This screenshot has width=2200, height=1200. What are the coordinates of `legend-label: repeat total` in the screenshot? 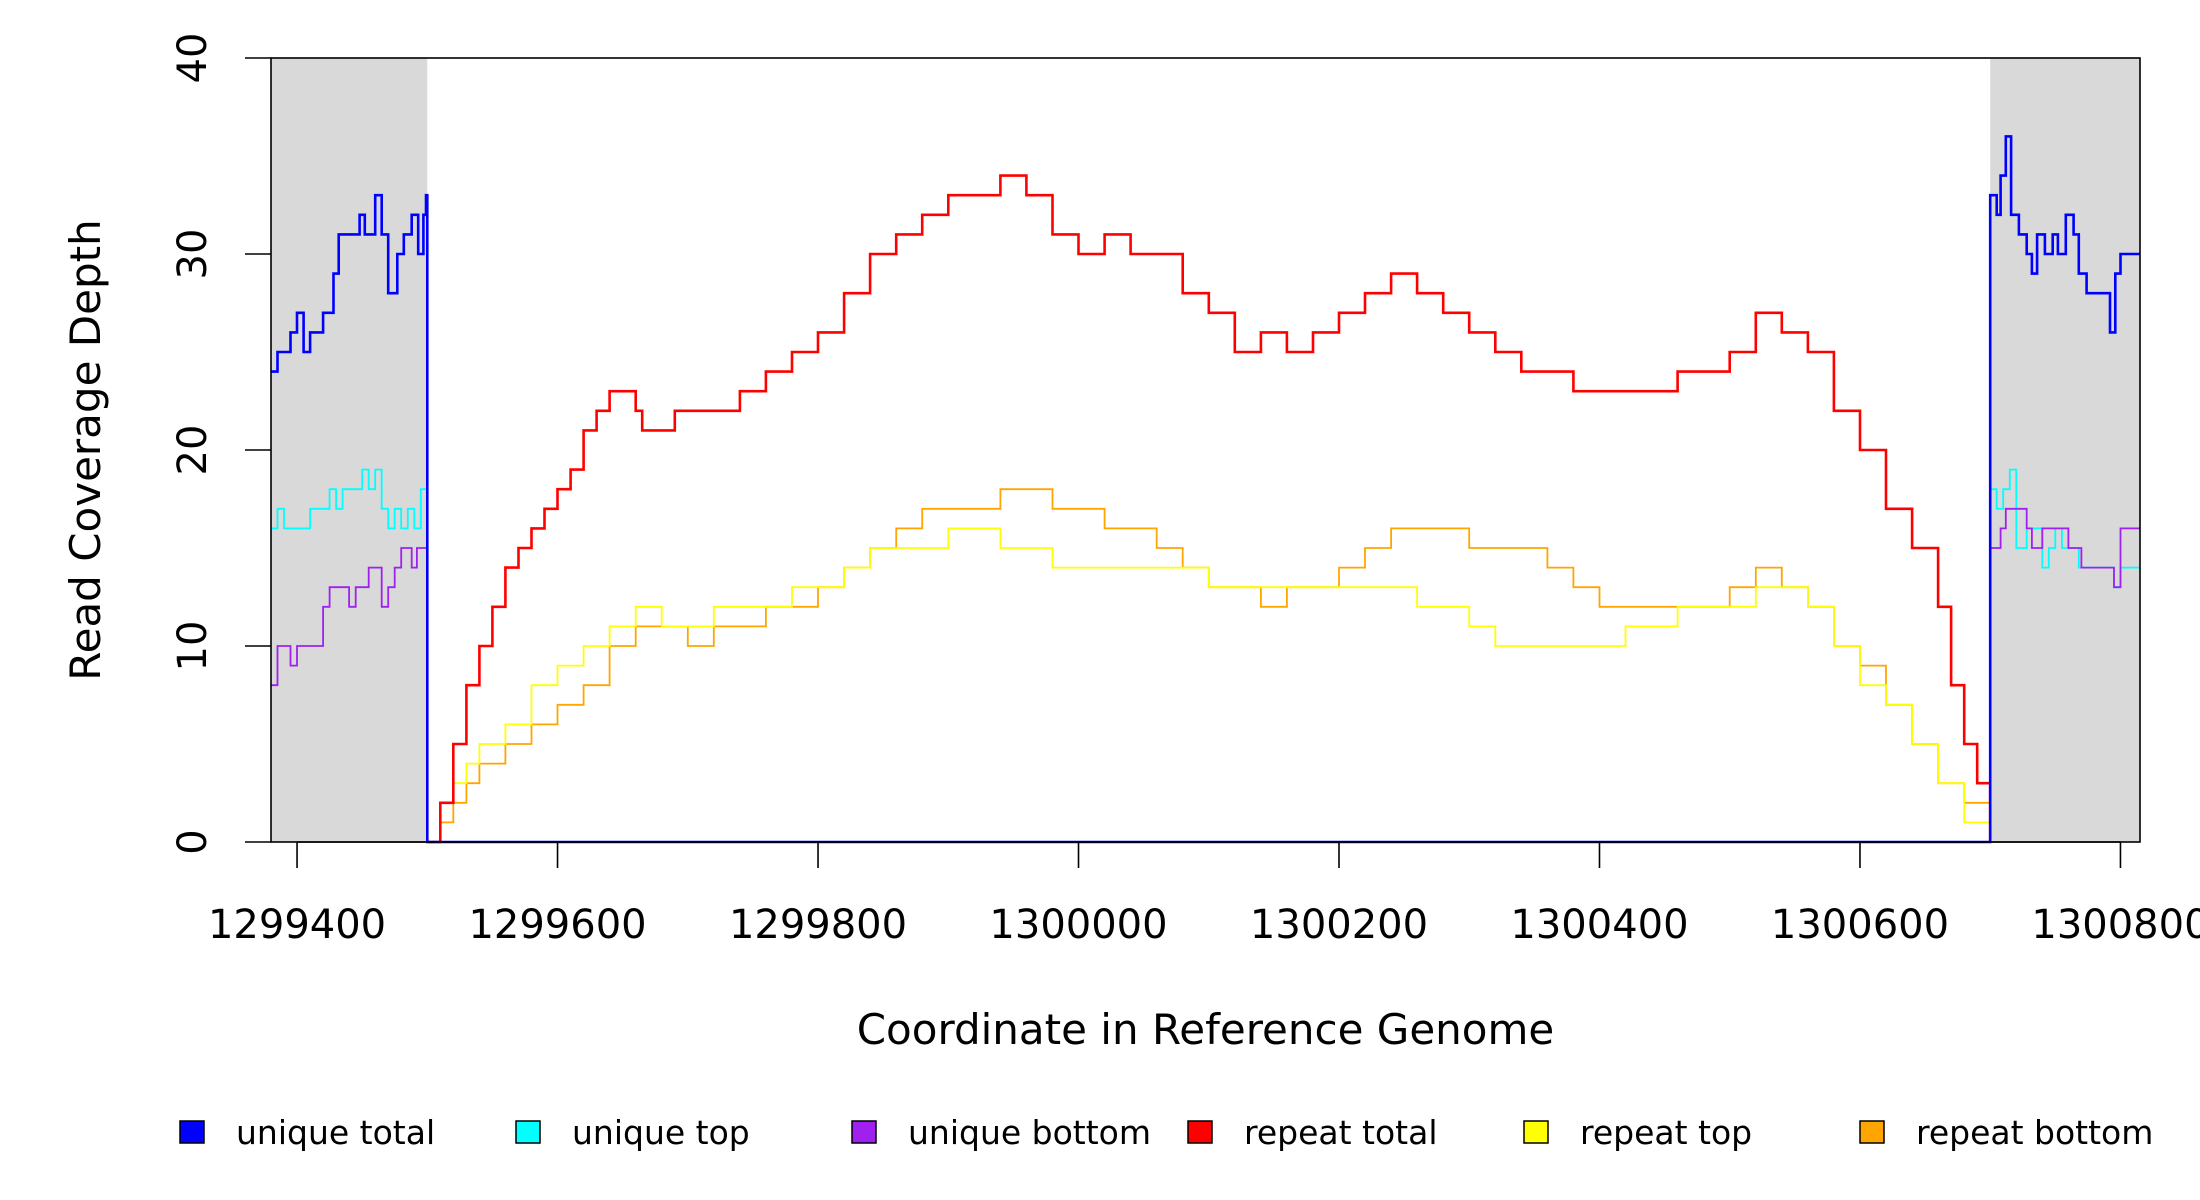 It's located at (1341, 1132).